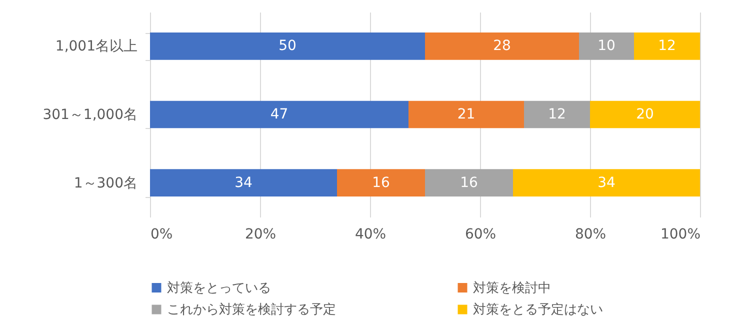 The height and width of the screenshot is (333, 739). Describe the element at coordinates (279, 114) in the screenshot. I see `data-label: 47` at that location.